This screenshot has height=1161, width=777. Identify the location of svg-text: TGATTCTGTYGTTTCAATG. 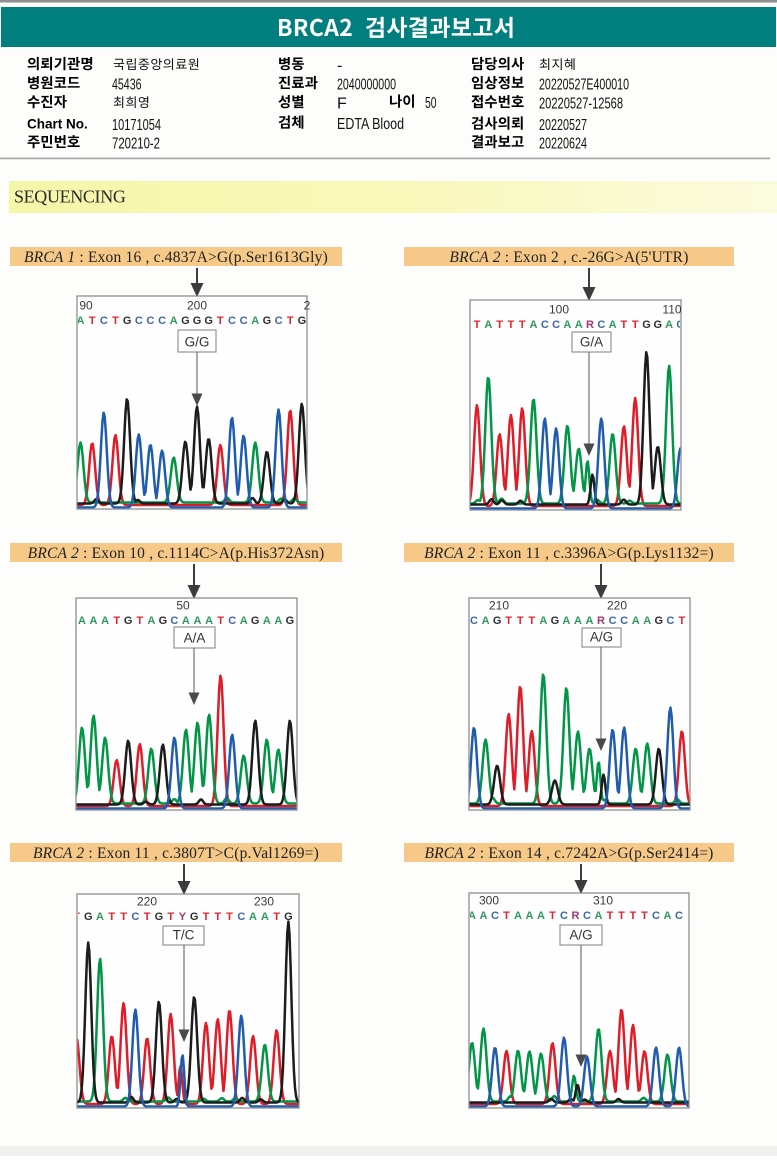
(183, 917).